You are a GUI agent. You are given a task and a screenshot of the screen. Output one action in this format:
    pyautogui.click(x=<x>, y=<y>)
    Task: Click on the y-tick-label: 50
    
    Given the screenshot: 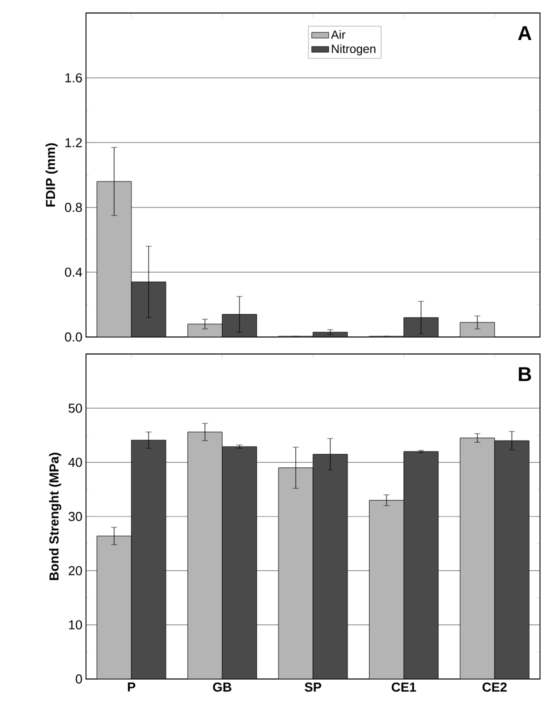 What is the action you would take?
    pyautogui.click(x=75, y=408)
    